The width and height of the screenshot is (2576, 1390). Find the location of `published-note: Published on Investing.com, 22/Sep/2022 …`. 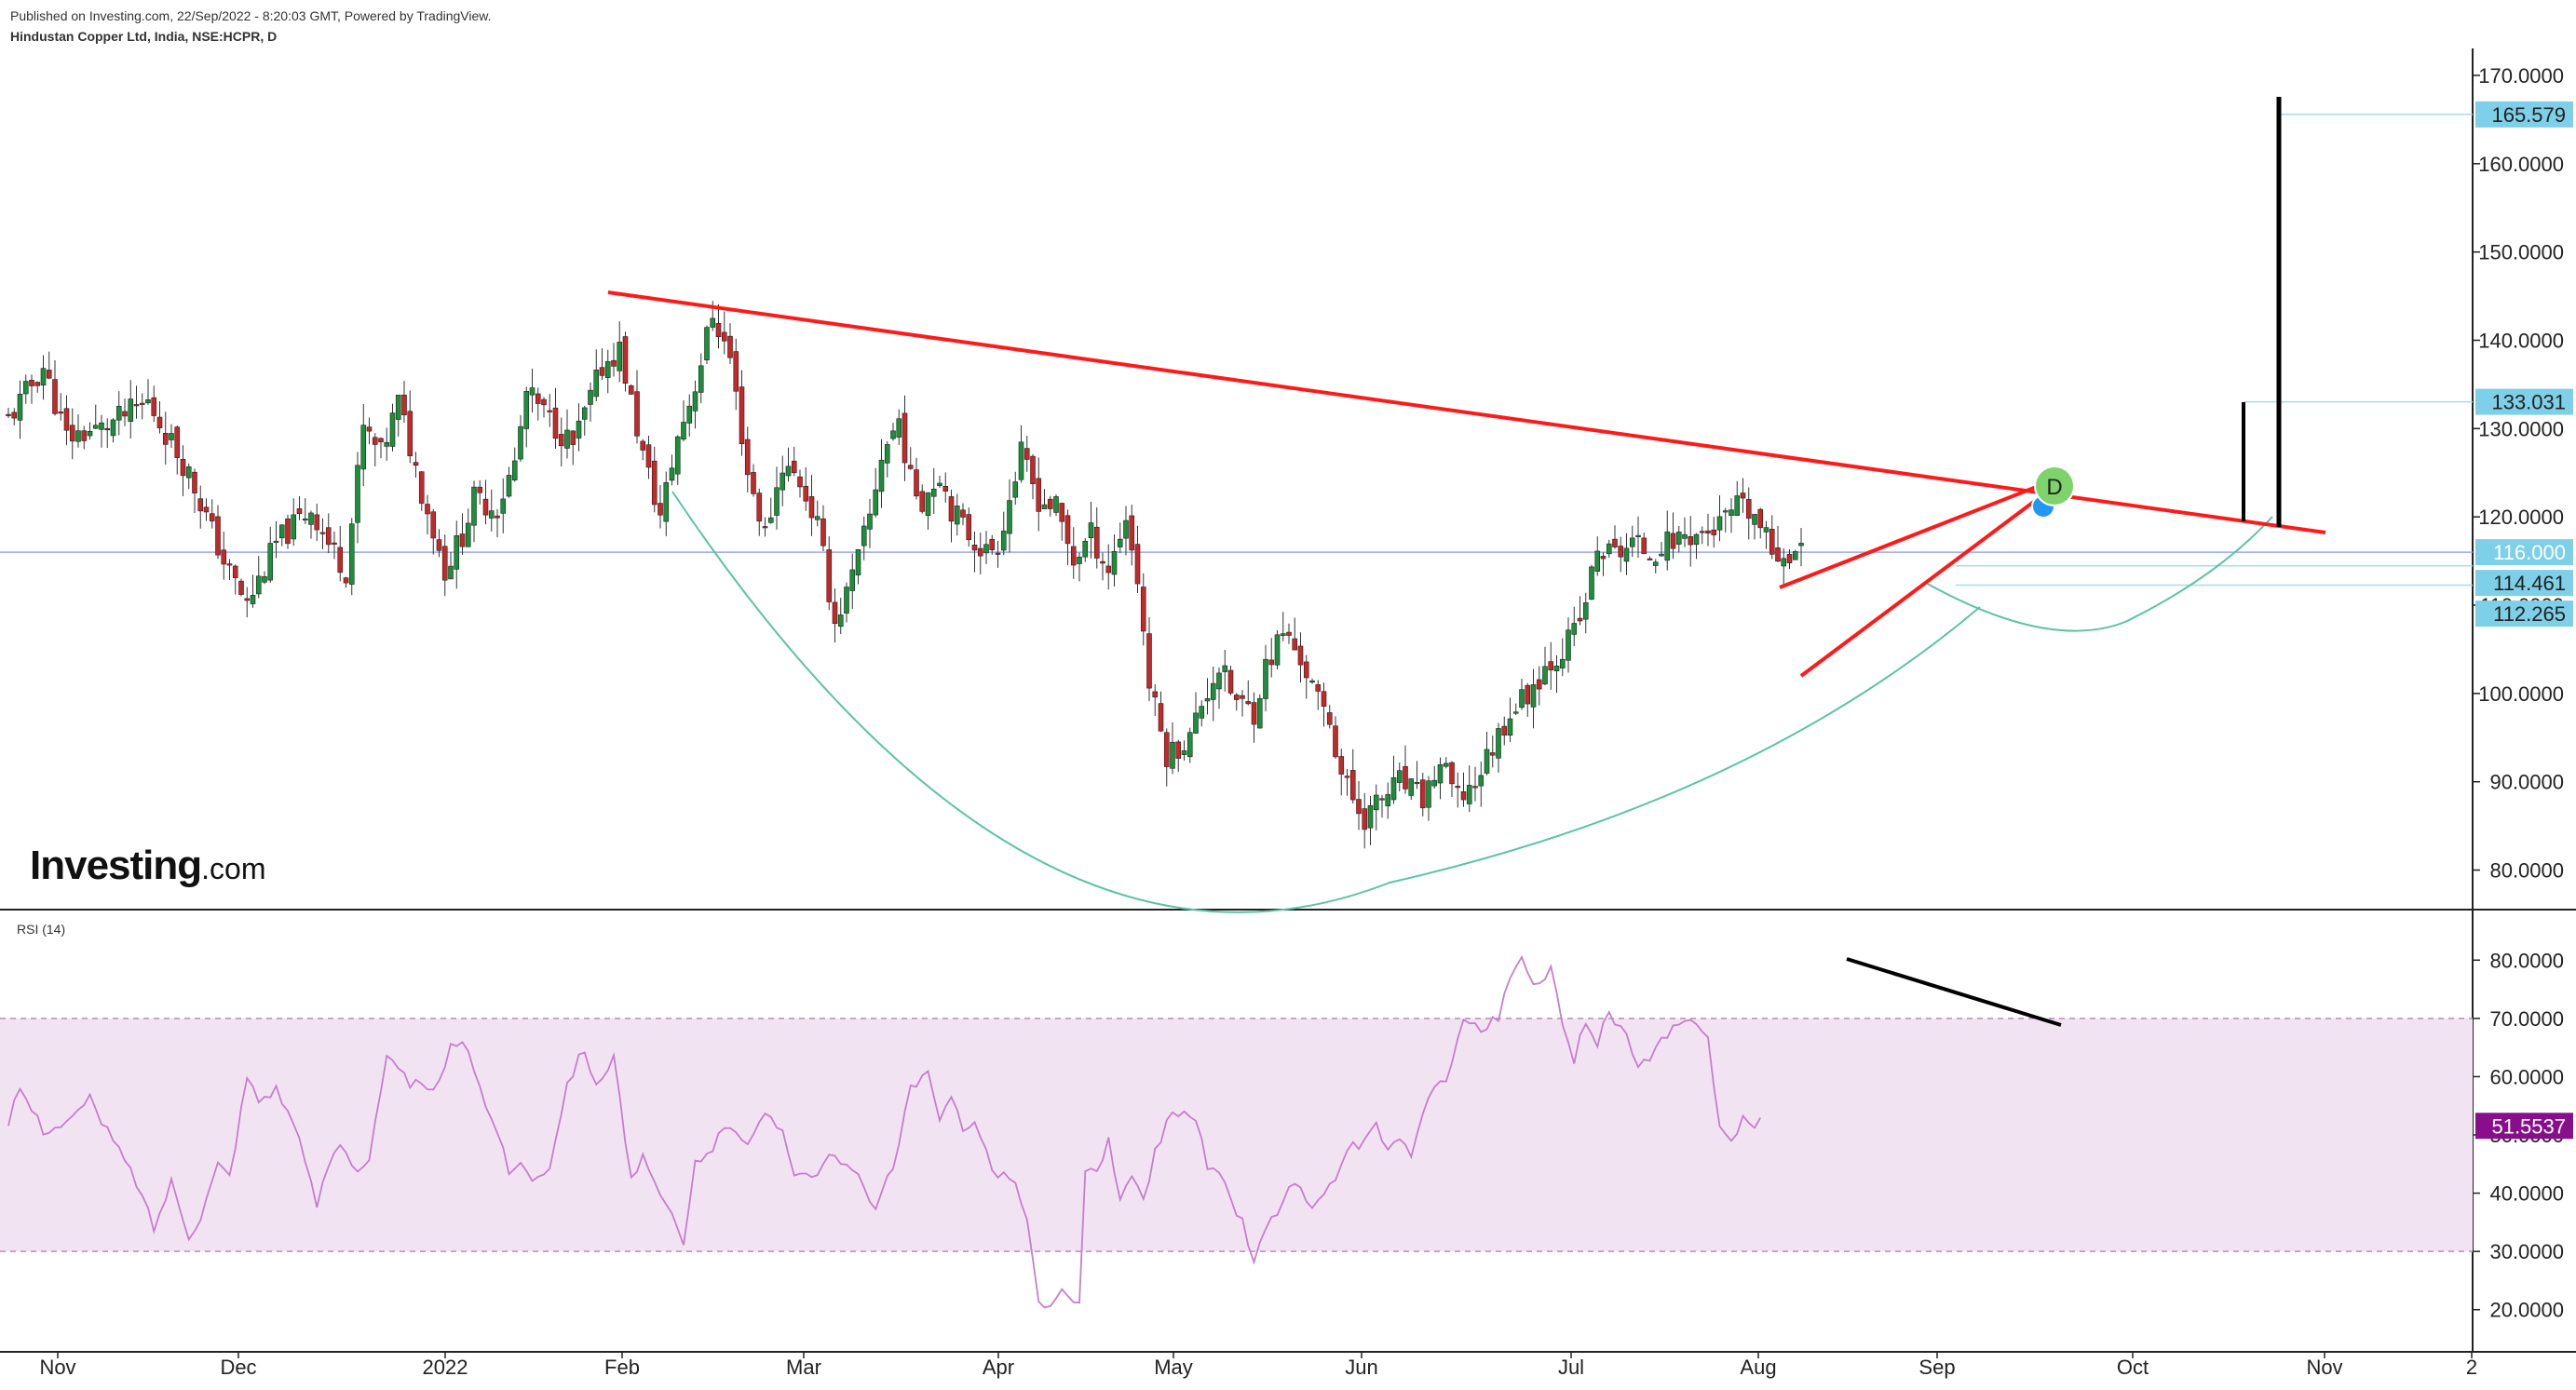

published-note: Published on Investing.com, 22/Sep/2022 … is located at coordinates (251, 16).